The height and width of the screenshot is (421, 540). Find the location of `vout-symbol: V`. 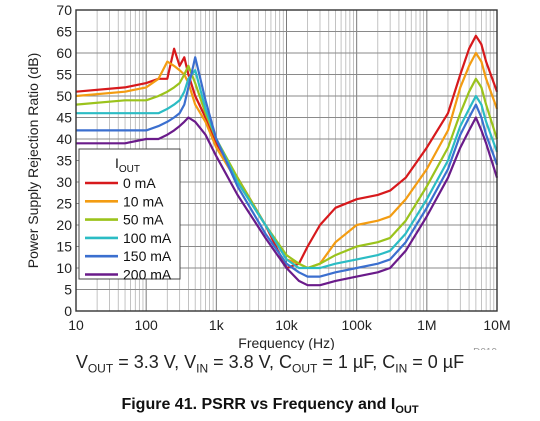

vout-symbol: V is located at coordinates (81, 362).